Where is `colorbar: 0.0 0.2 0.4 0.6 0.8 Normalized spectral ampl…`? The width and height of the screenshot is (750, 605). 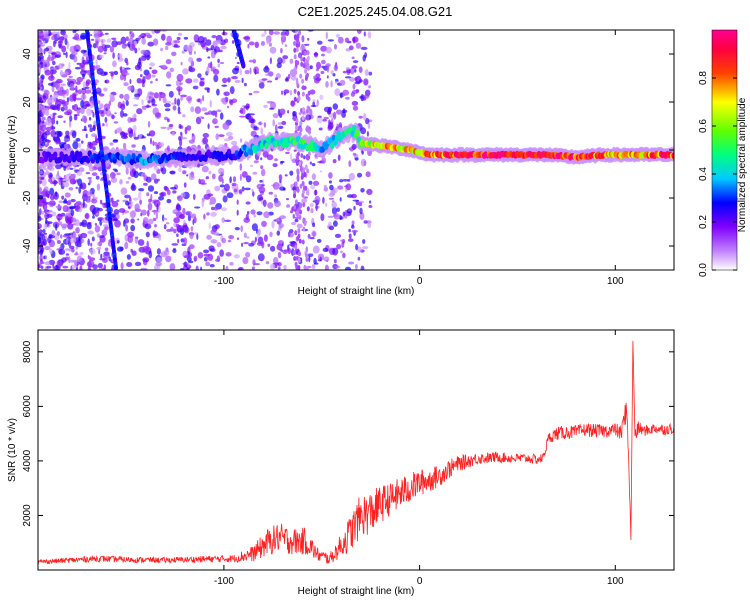 colorbar: 0.0 0.2 0.4 0.6 0.8 Normalized spectral ampl… is located at coordinates (723, 153).